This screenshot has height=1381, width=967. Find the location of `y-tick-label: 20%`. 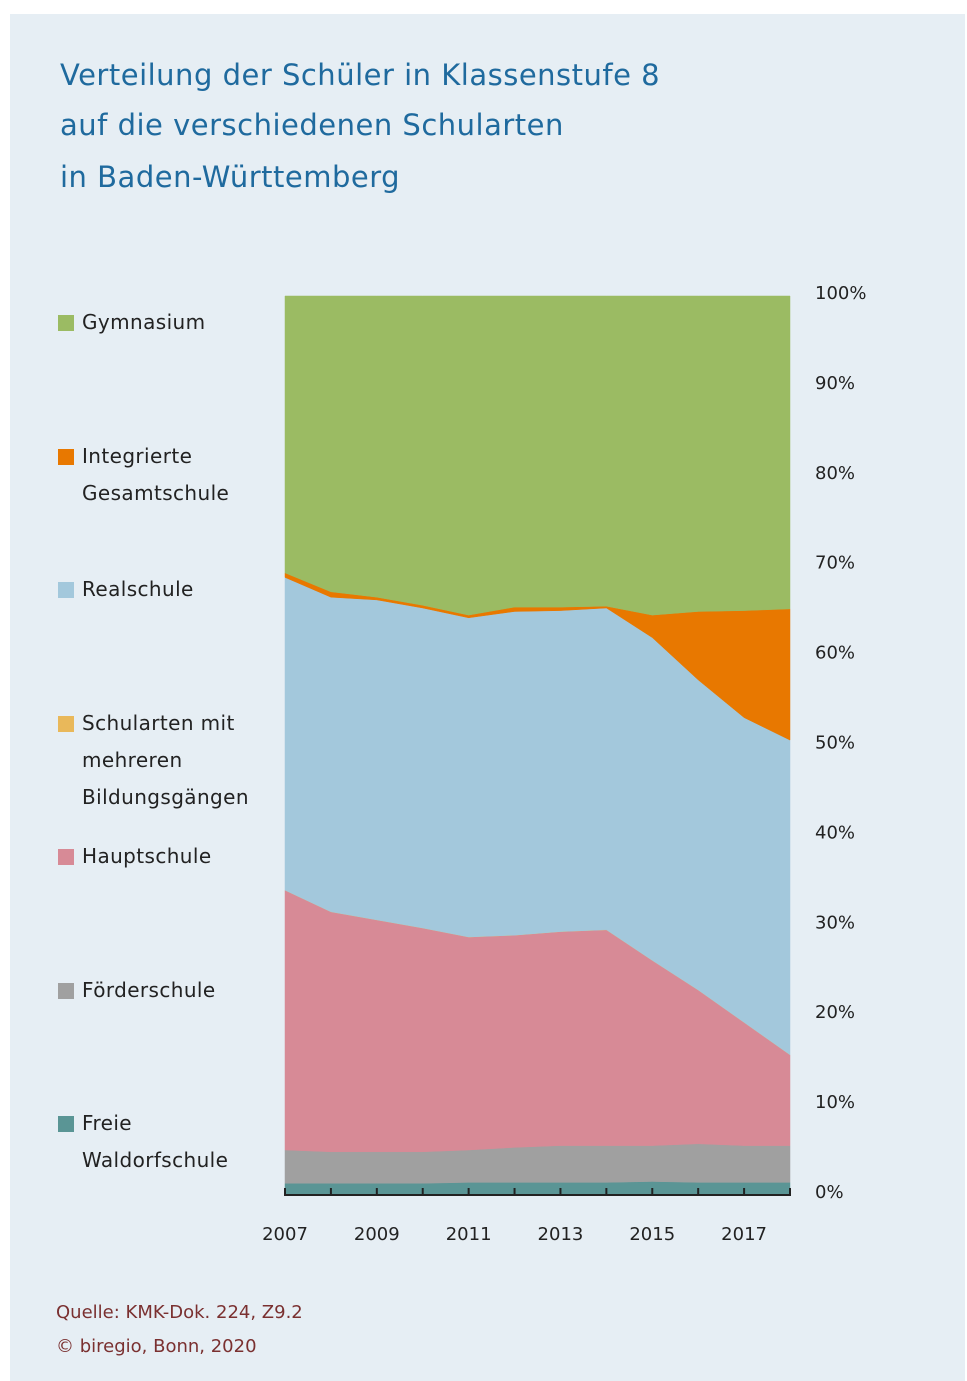

y-tick-label: 20% is located at coordinates (835, 1012).